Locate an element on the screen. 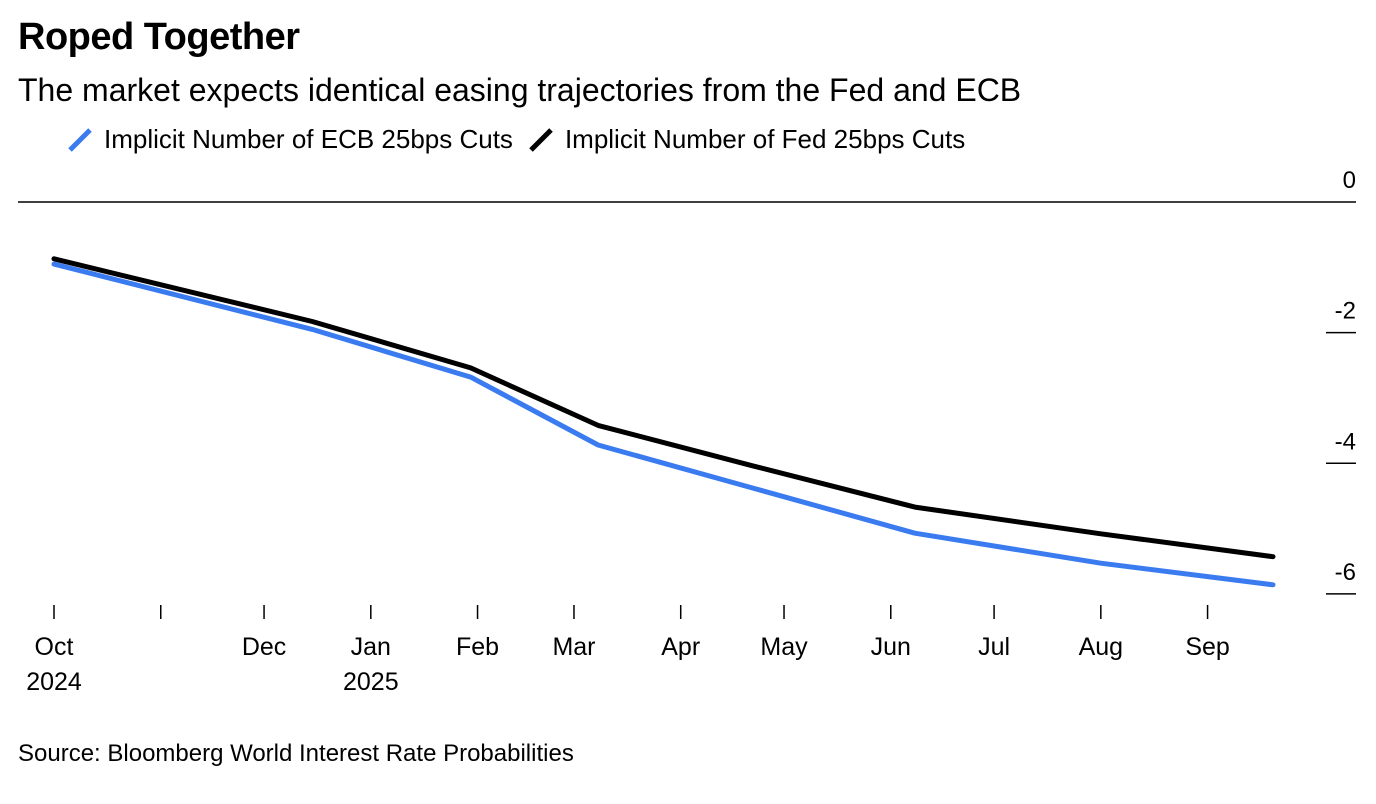 This screenshot has width=1376, height=804. y-tick-label: -6 is located at coordinates (1345, 572).